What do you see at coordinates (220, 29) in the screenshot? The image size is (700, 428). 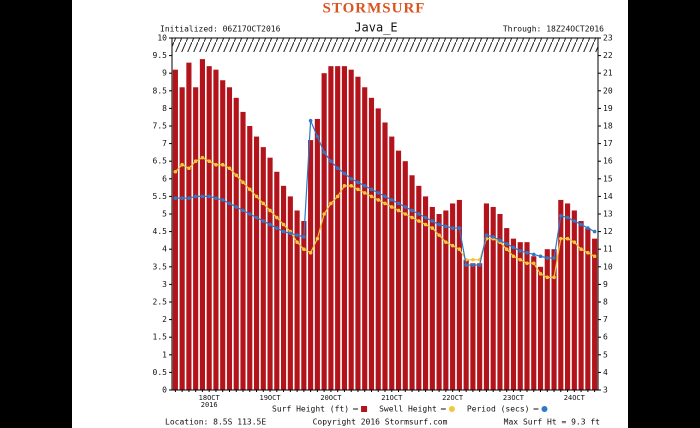 I see `initialized: Initialized: 06Z17OCT2016` at bounding box center [220, 29].